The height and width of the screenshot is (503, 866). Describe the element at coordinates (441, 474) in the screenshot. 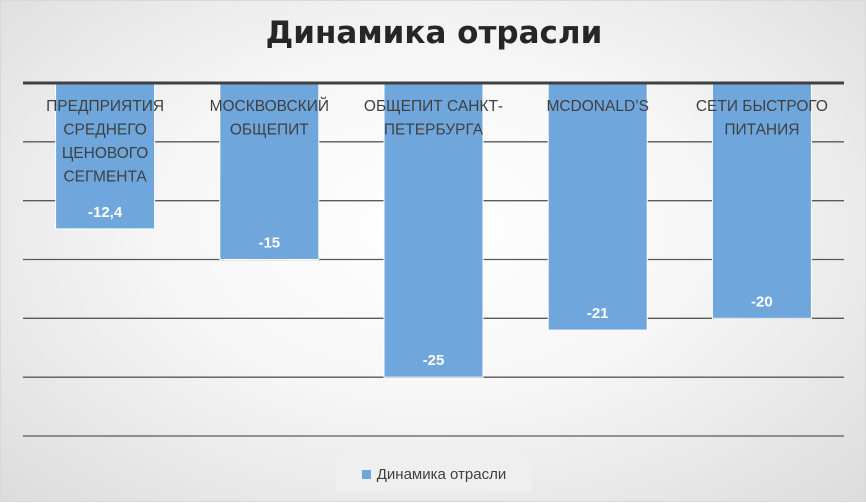

I see `legend-label: Динамика отрасли` at that location.